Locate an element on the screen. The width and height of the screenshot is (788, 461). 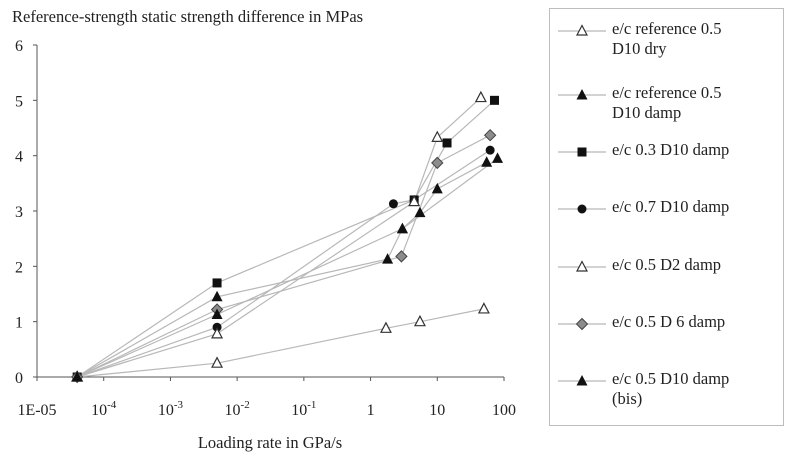
y-tick-label: 6 is located at coordinates (19, 46).